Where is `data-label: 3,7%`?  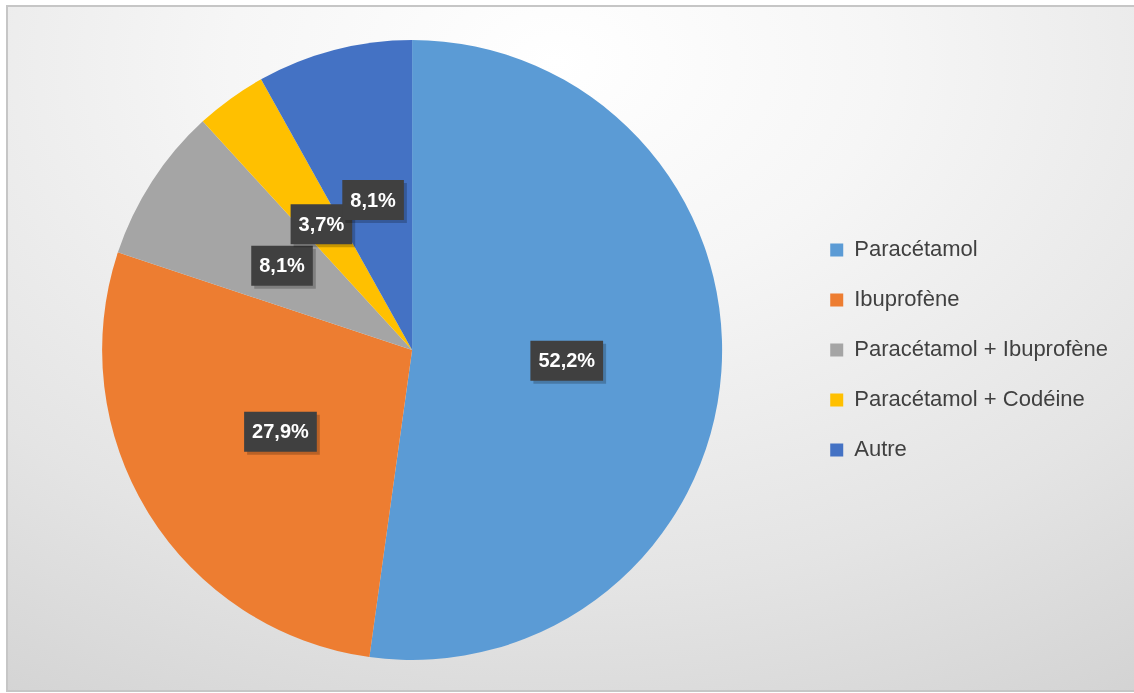 data-label: 3,7% is located at coordinates (321, 223).